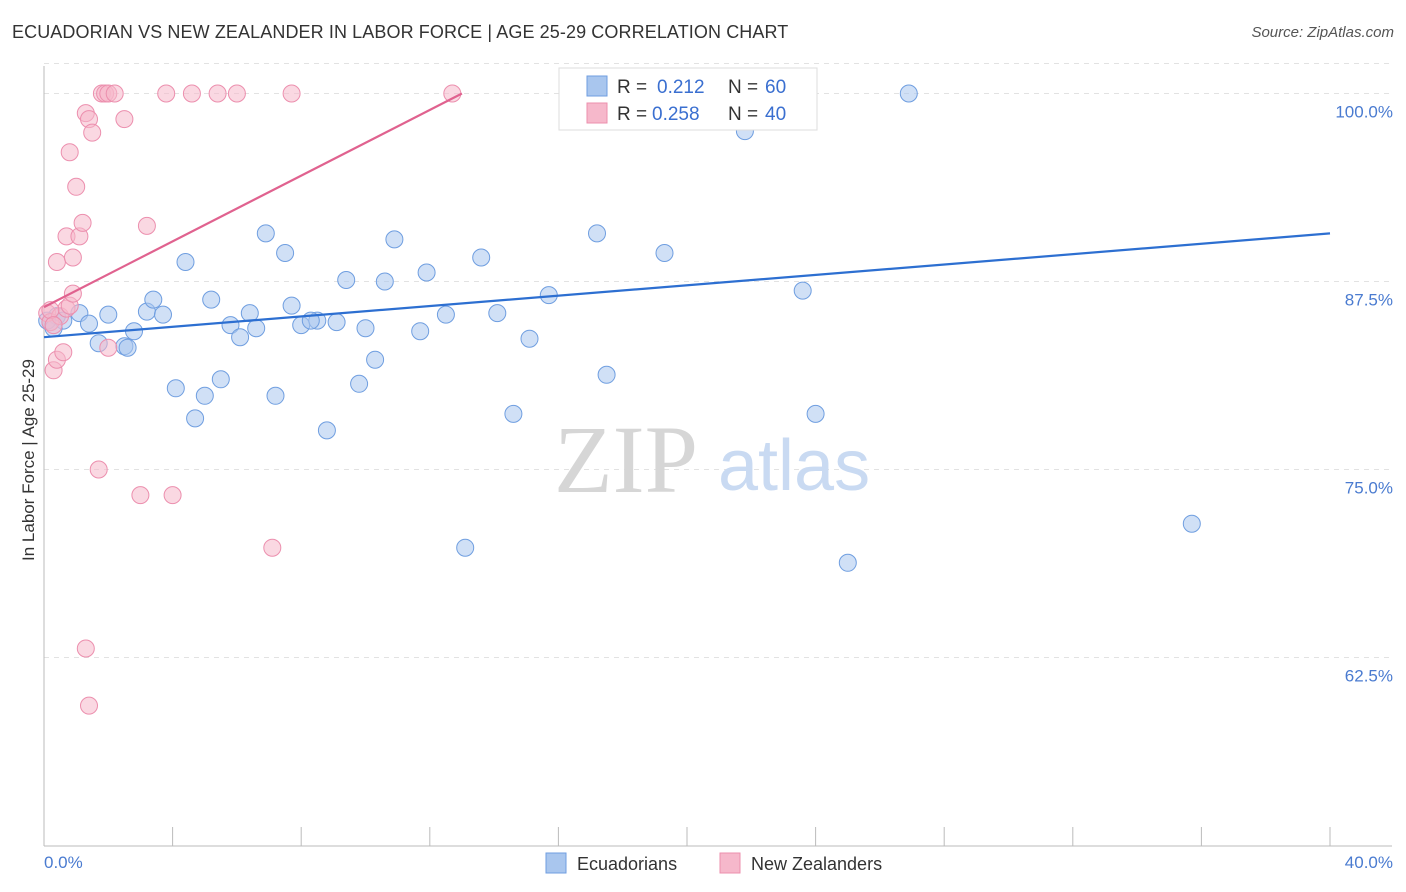 Image resolution: width=1406 pixels, height=892 pixels. Describe the element at coordinates (556, 863) in the screenshot. I see `series-legend-swatch-ecuadorians` at that location.